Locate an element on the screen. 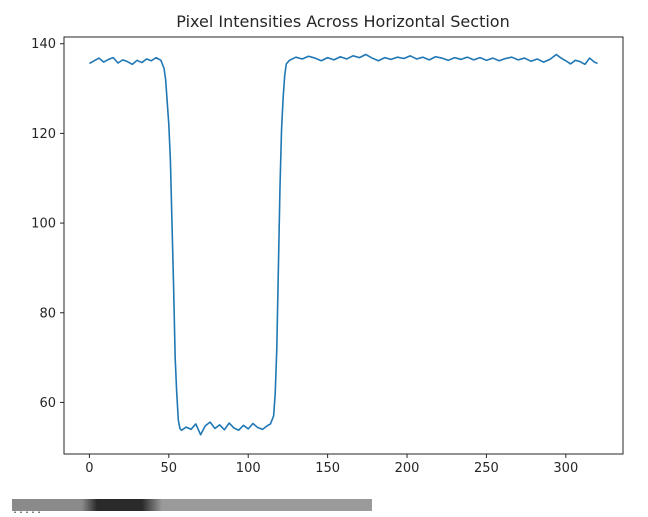 This screenshot has height=517, width=648. x-tick-label: 0 is located at coordinates (89, 468).